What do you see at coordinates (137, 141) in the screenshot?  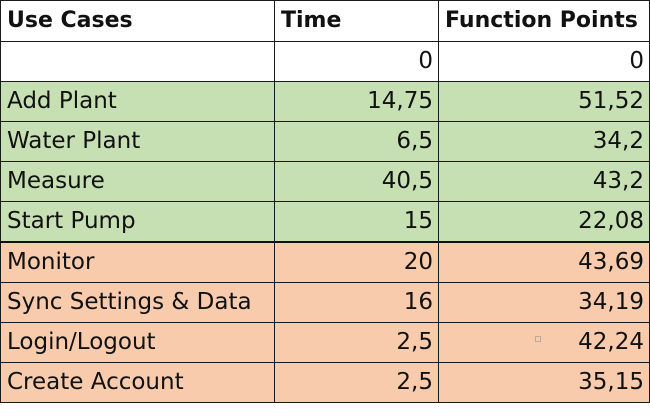 I see `use-case-cell: Water Plant` at bounding box center [137, 141].